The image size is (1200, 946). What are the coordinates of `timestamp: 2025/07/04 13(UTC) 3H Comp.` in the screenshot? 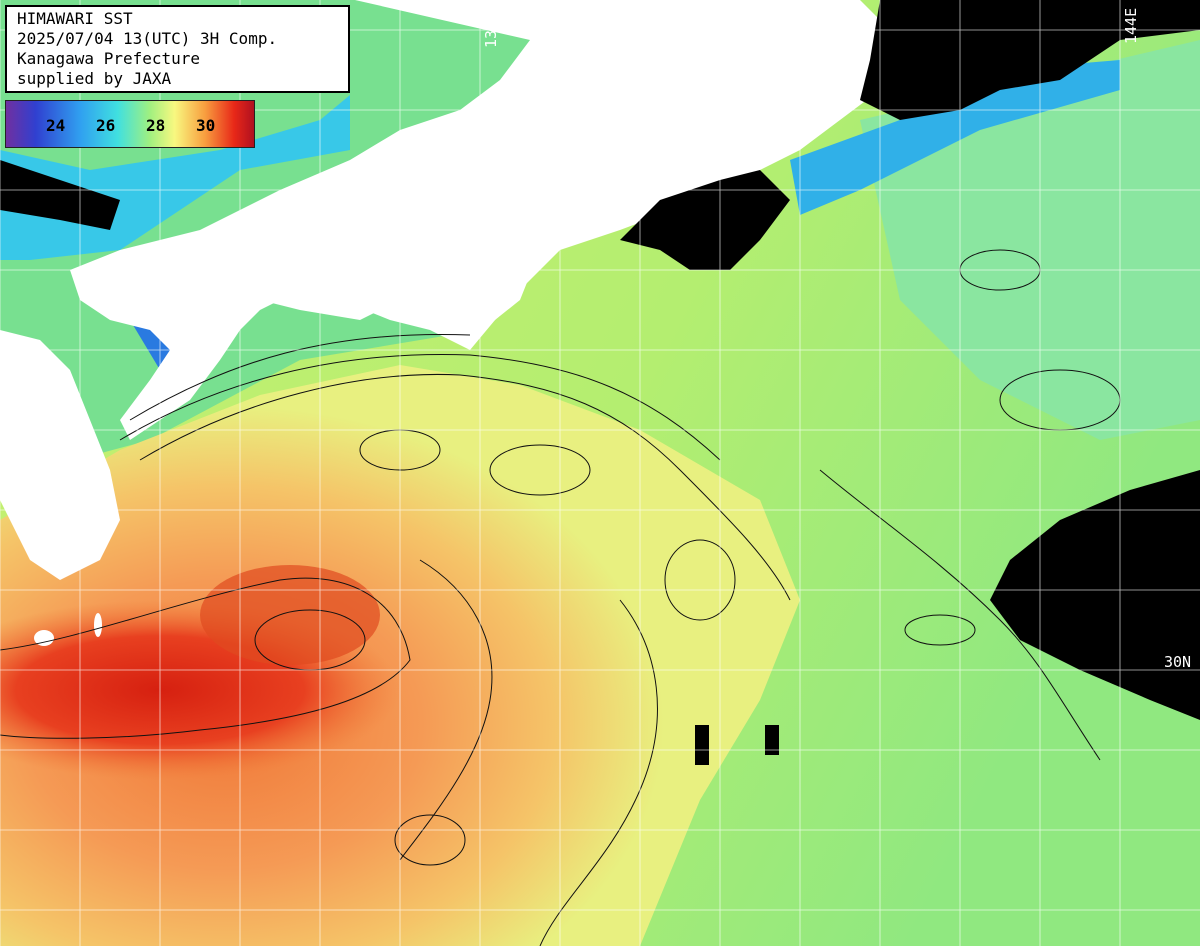 It's located at (147, 38).